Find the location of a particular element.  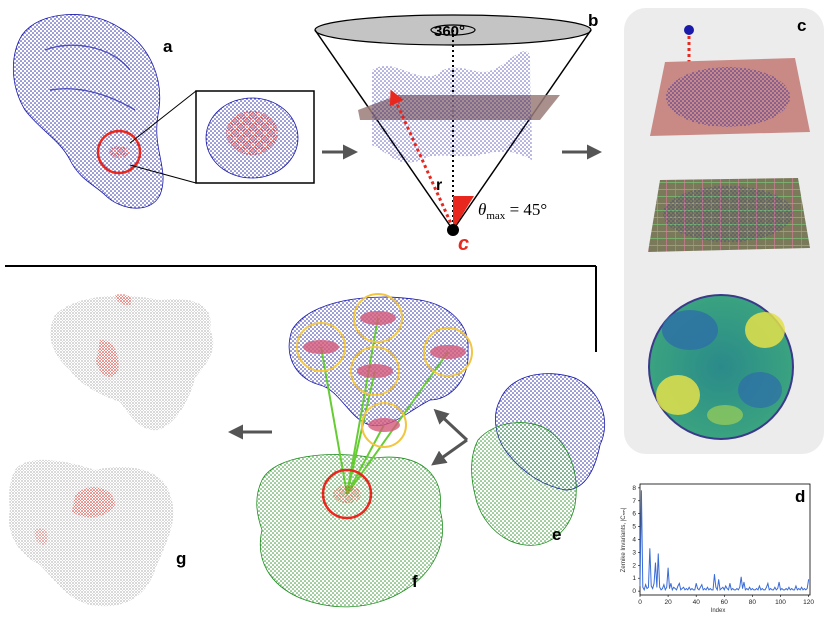

patch-rings is located at coordinates (384, 370).